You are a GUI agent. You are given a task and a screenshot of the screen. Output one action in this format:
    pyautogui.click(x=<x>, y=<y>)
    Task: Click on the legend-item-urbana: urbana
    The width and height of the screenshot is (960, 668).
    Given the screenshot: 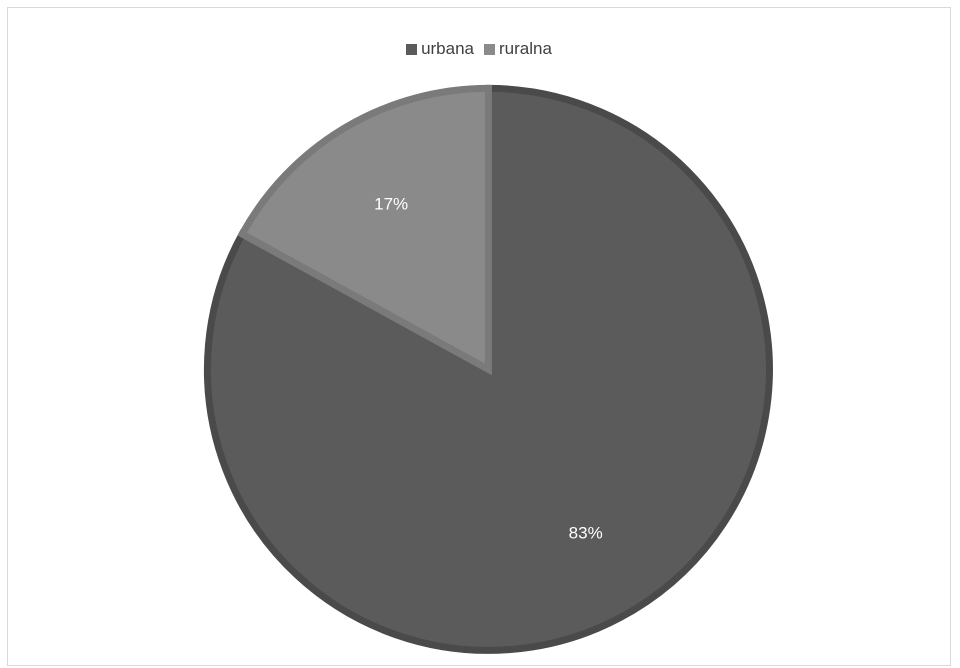 What is the action you would take?
    pyautogui.click(x=440, y=49)
    